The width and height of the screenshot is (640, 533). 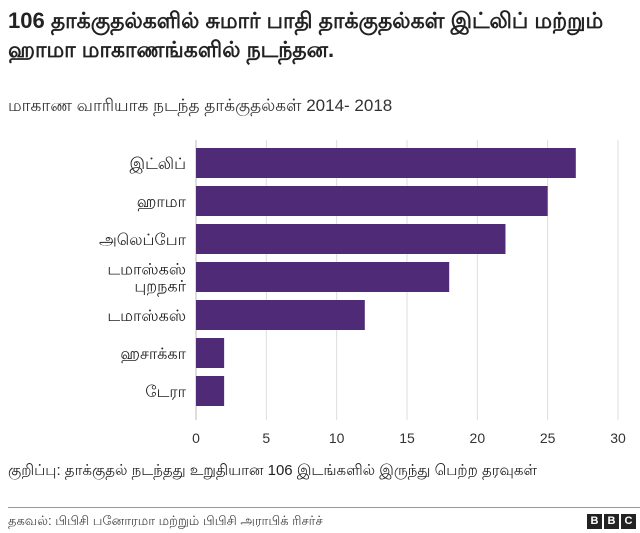 I want to click on category-label: ஹசாக்கா, so click(x=153, y=354).